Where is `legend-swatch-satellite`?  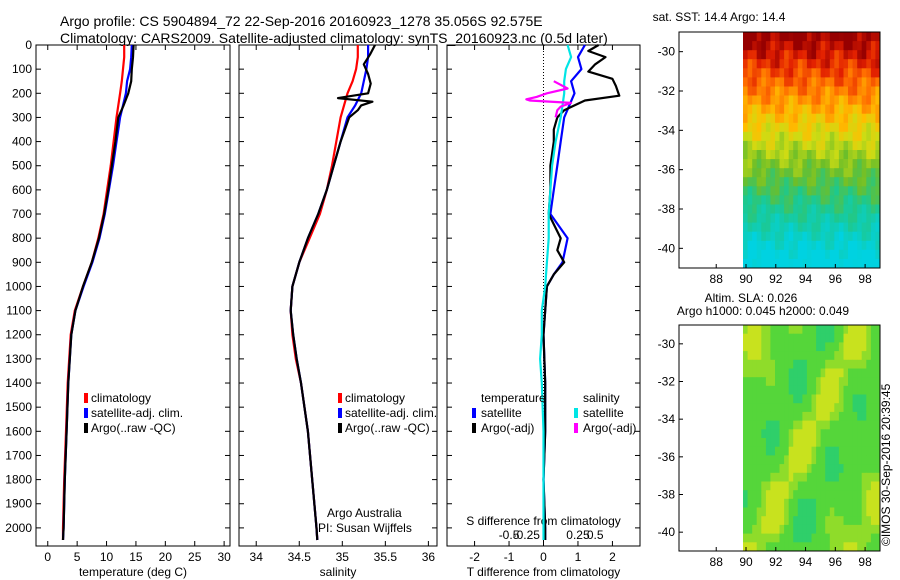
legend-swatch-satellite is located at coordinates (86, 413).